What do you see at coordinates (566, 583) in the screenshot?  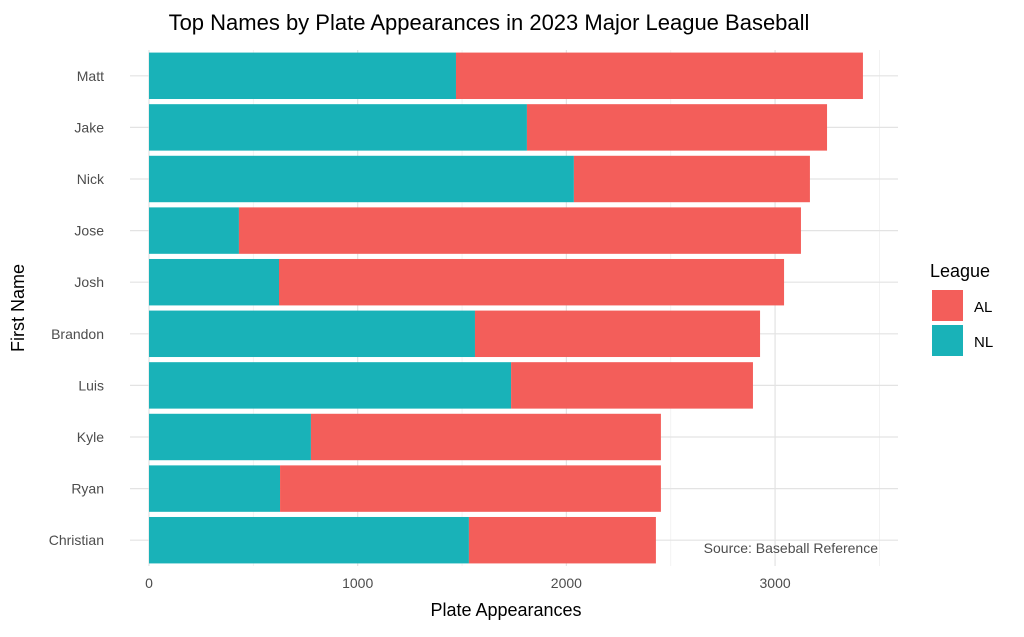 I see `x-tick-label: 2000` at bounding box center [566, 583].